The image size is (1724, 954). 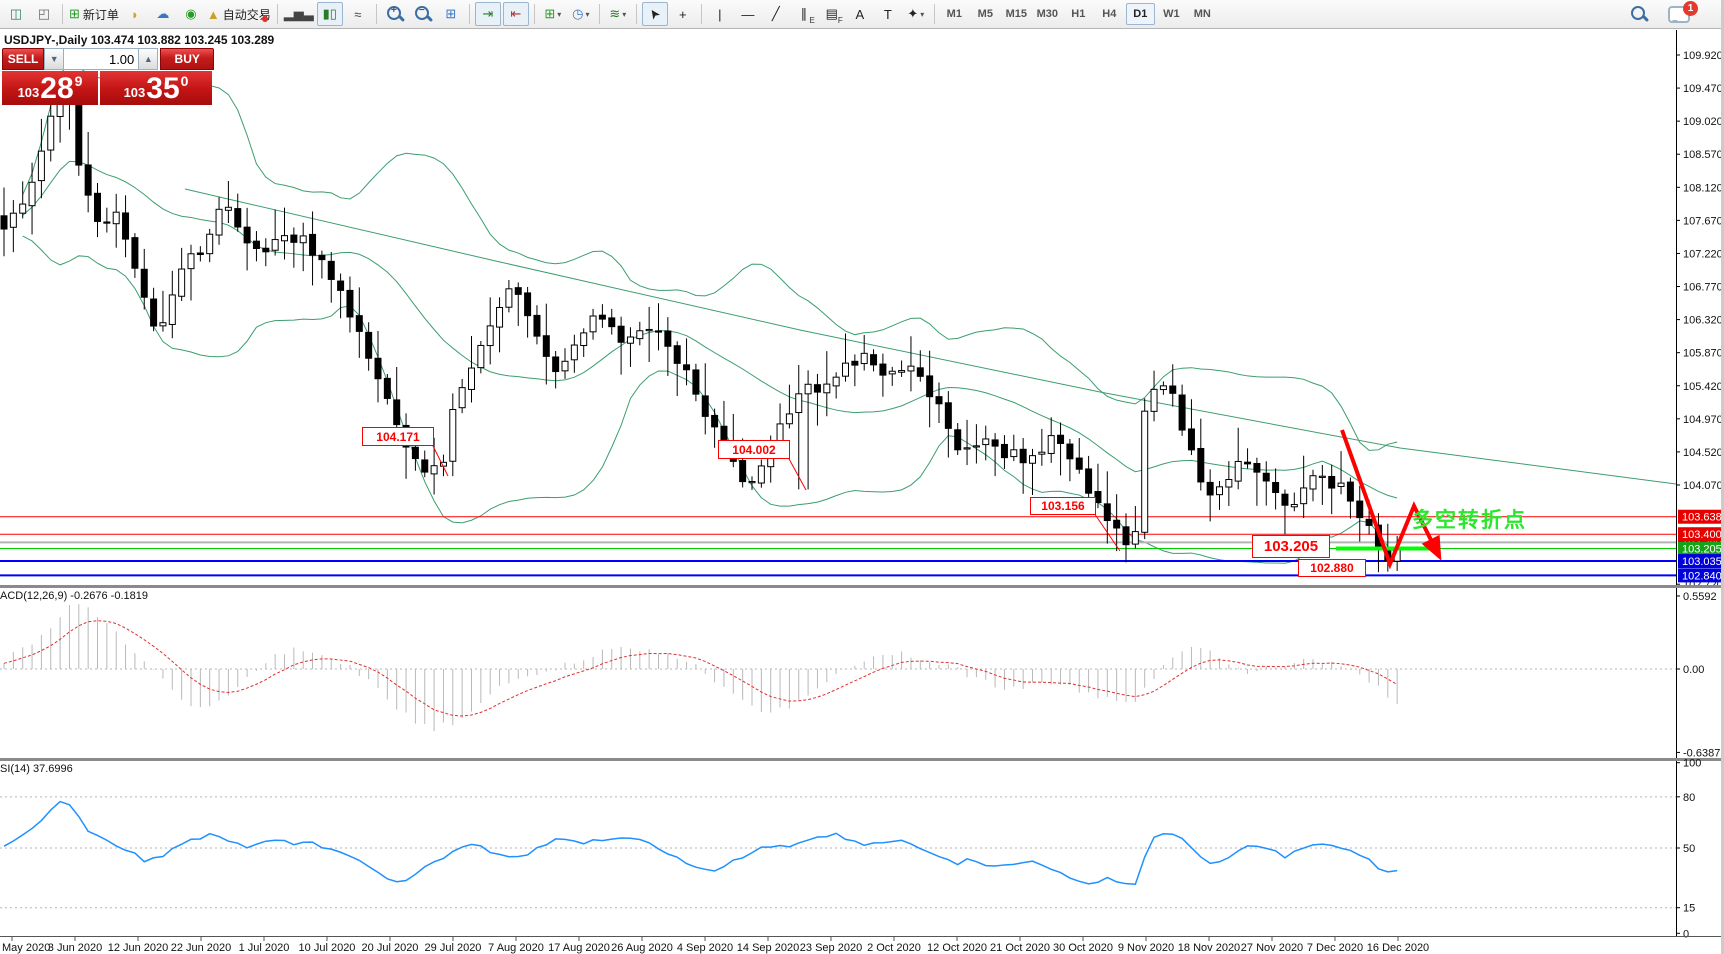 What do you see at coordinates (654, 14) in the screenshot?
I see `cursor-button: ➤` at bounding box center [654, 14].